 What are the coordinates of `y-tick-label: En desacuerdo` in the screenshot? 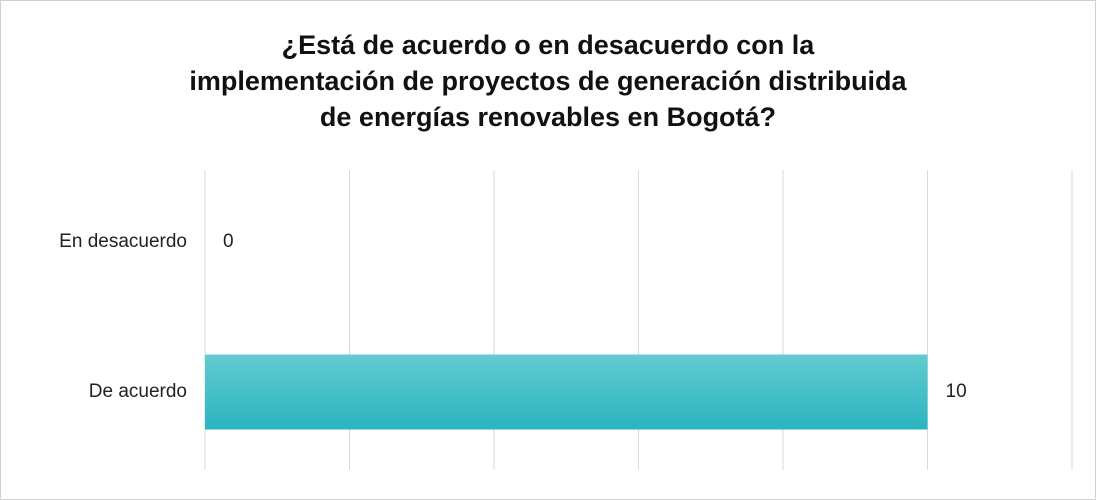 It's located at (123, 241).